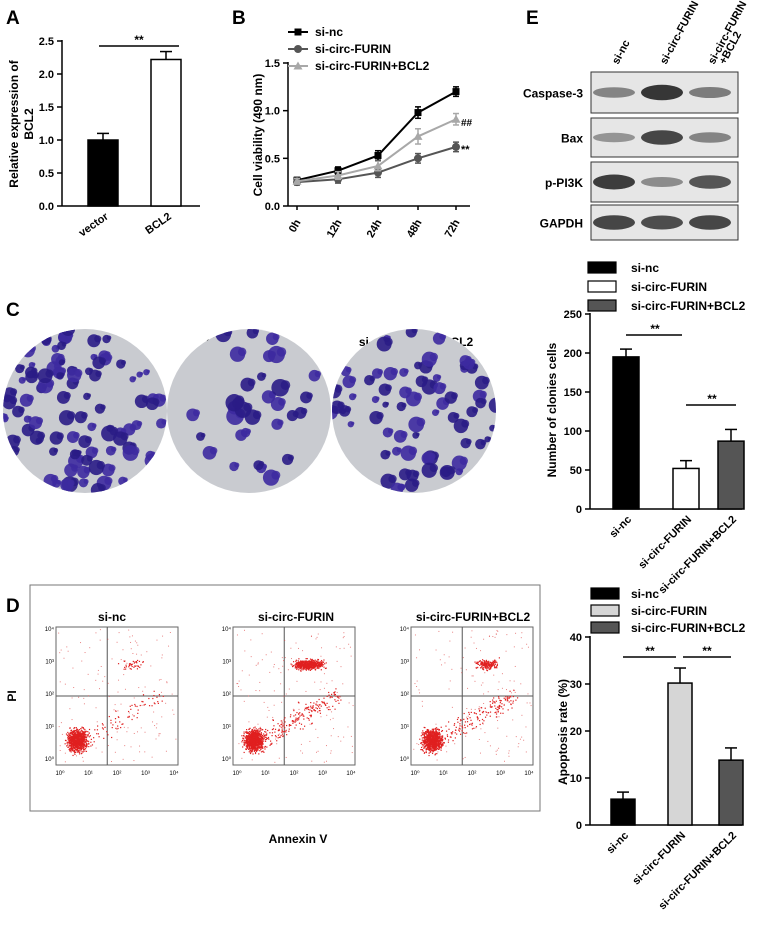 This screenshot has height=931, width=777. Describe the element at coordinates (226, 695) in the screenshot. I see `d-flow-tick: 10²` at that location.